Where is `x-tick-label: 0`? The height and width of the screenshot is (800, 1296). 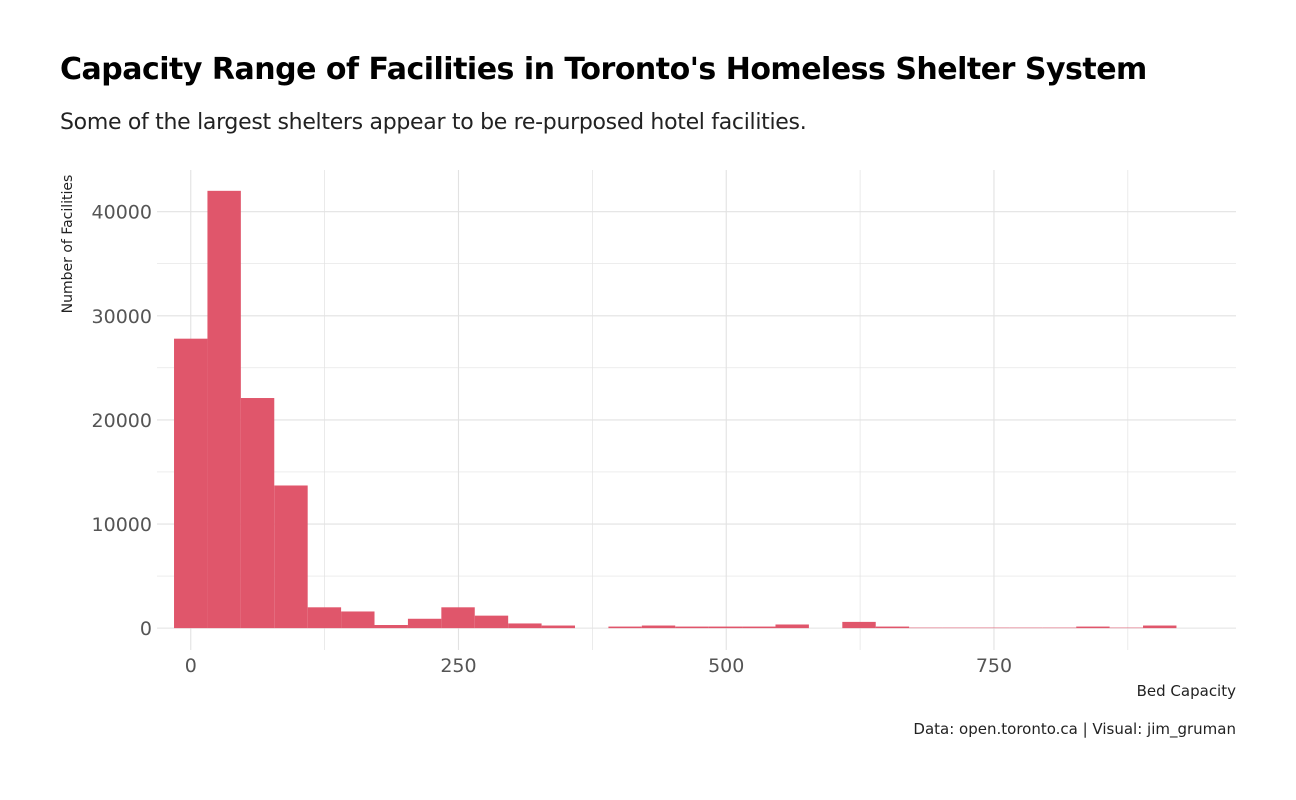 x-tick-label: 0 is located at coordinates (191, 666).